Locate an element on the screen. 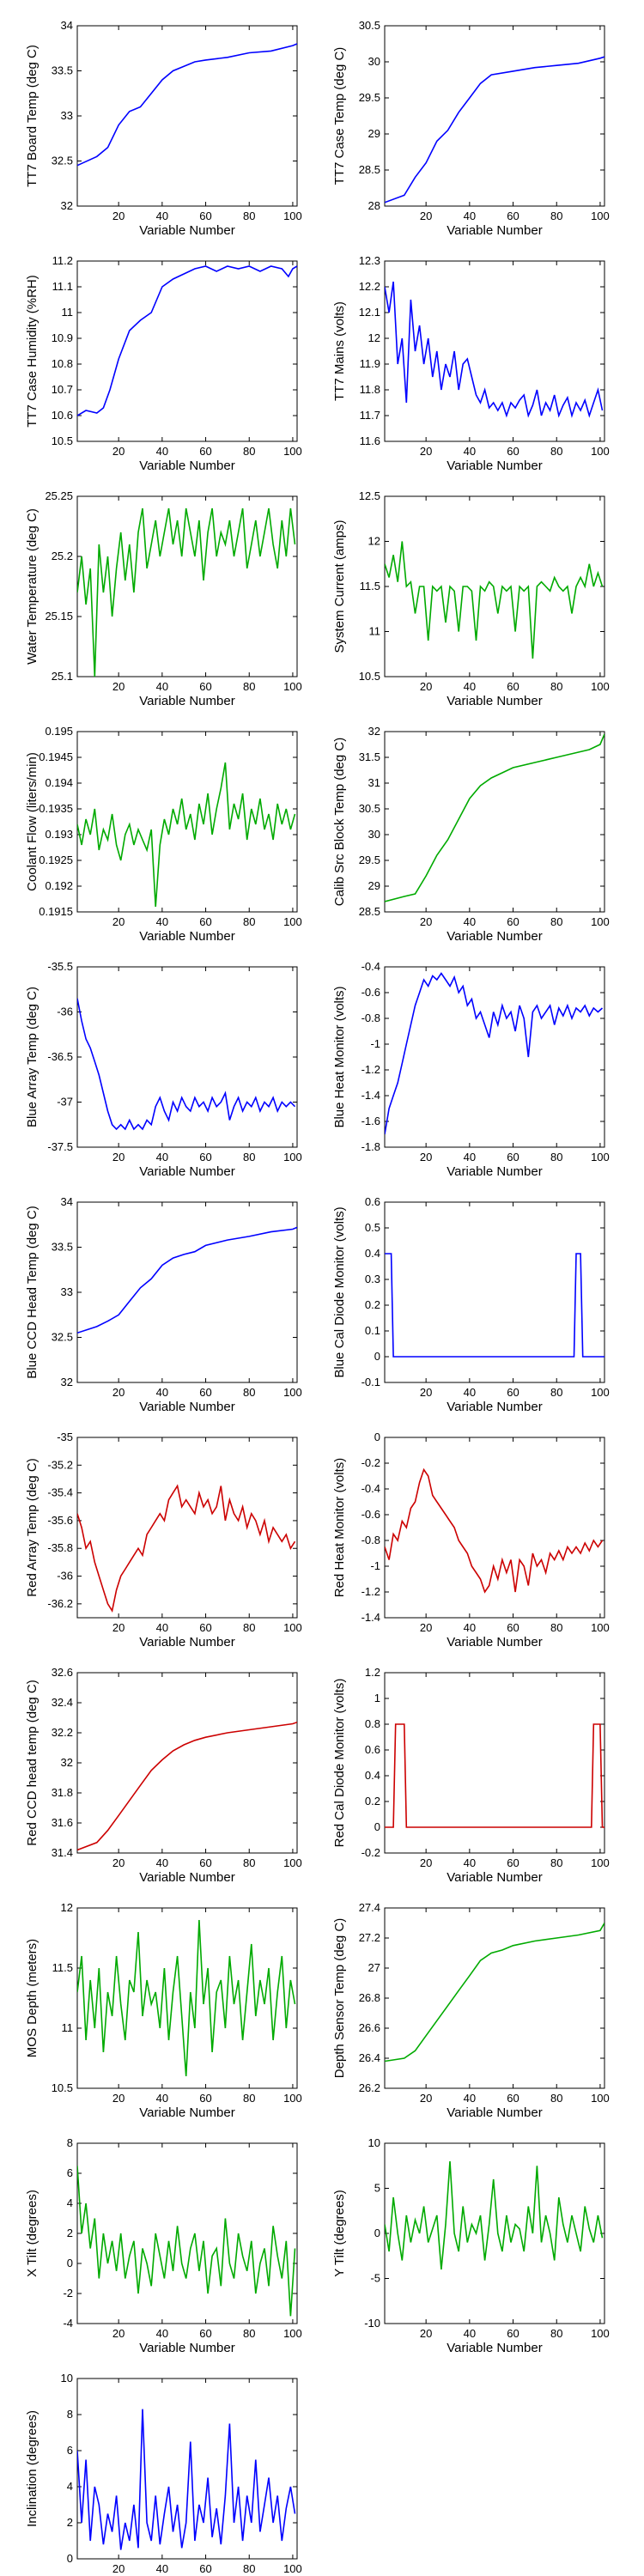  y-tick-label: 32.2 is located at coordinates (62, 1733).